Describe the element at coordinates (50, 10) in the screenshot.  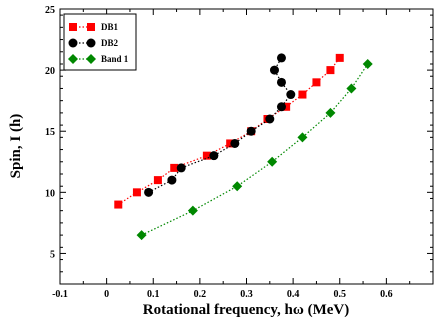
I see `y-tick-label: 25` at that location.